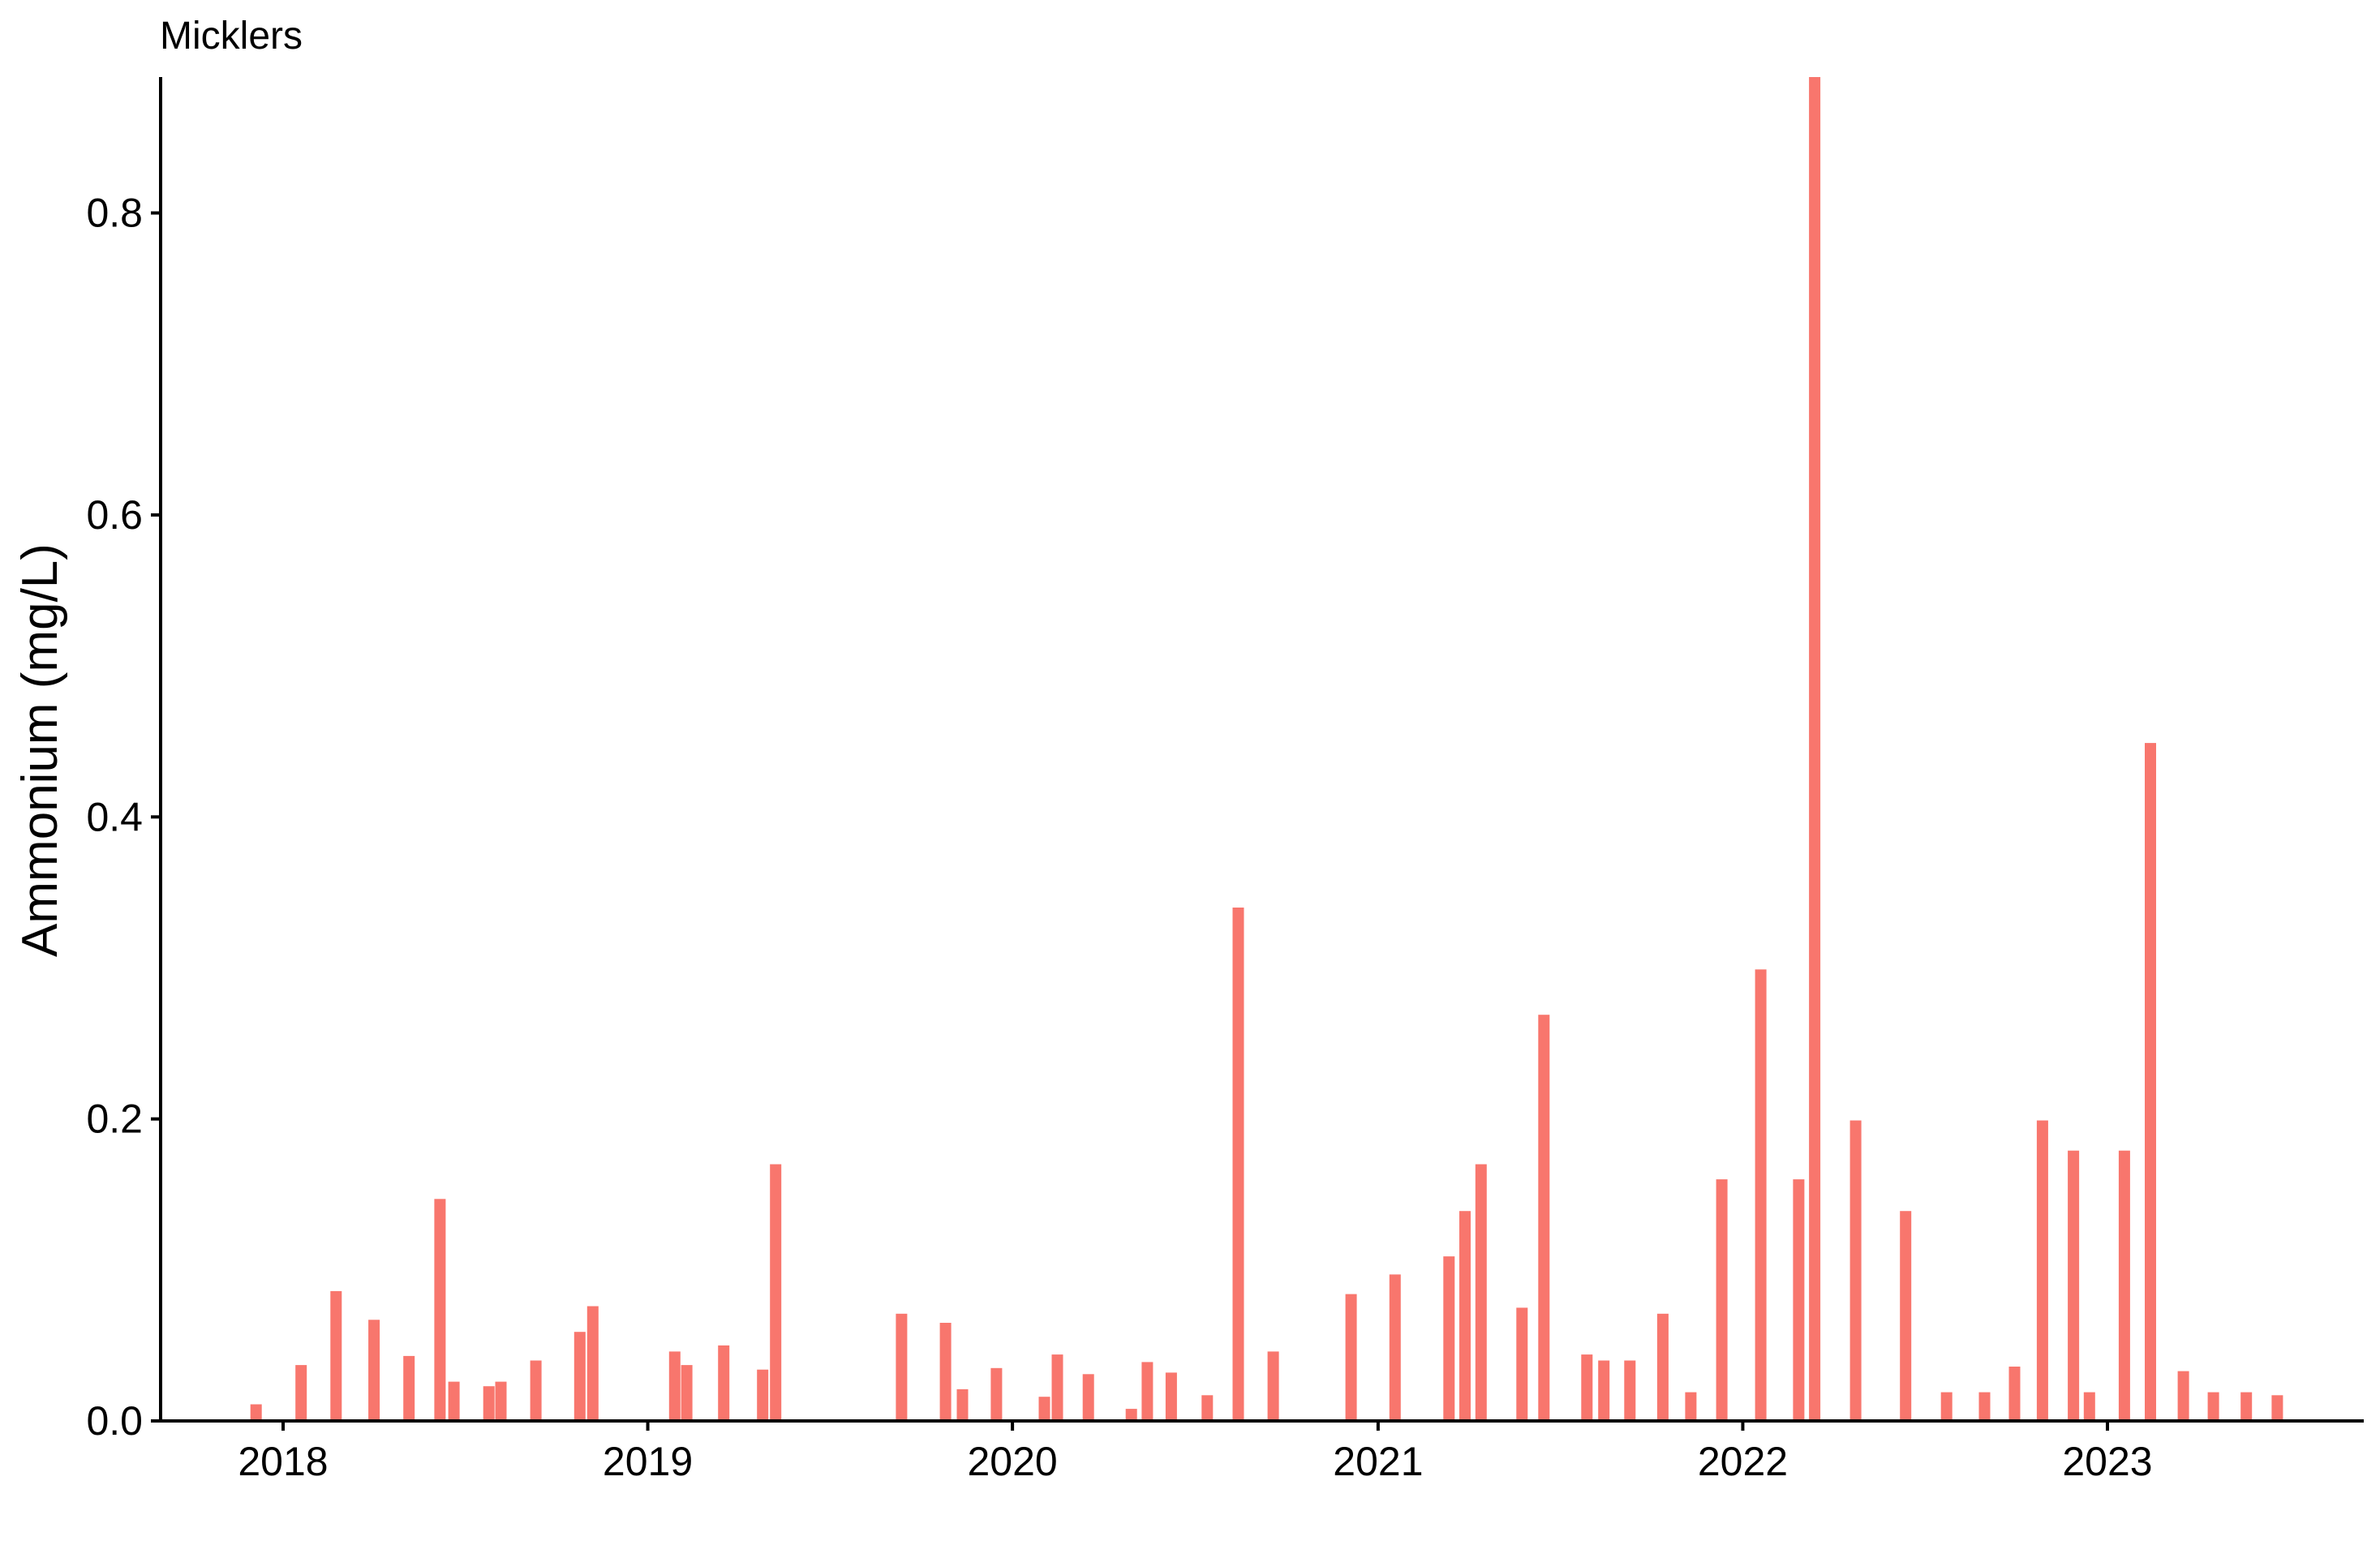  I want to click on y-ticks-group: 0.0 0.2 0.4 0.6 0.8, so click(123, 817).